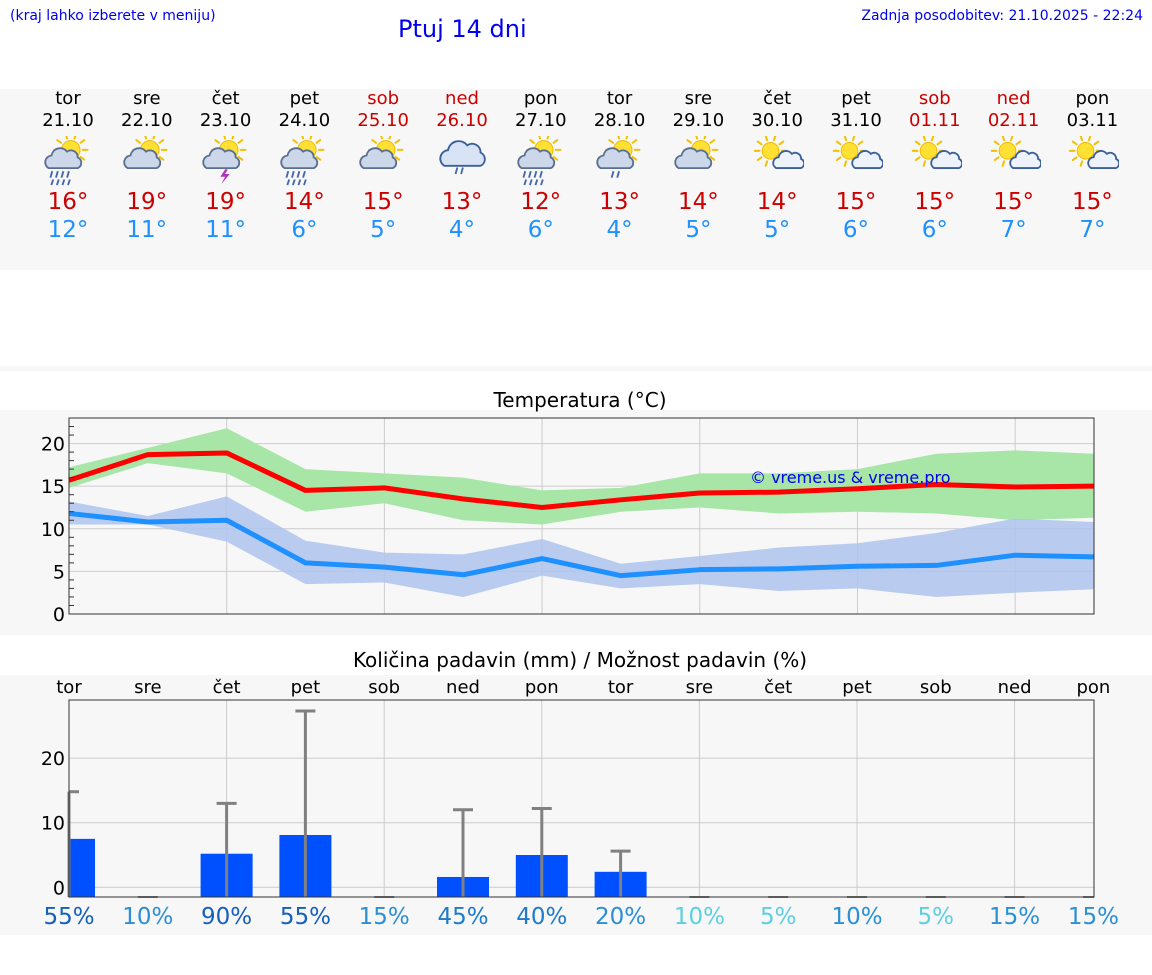 The image size is (1152, 975). I want to click on min-temp-range, so click(581, 546).